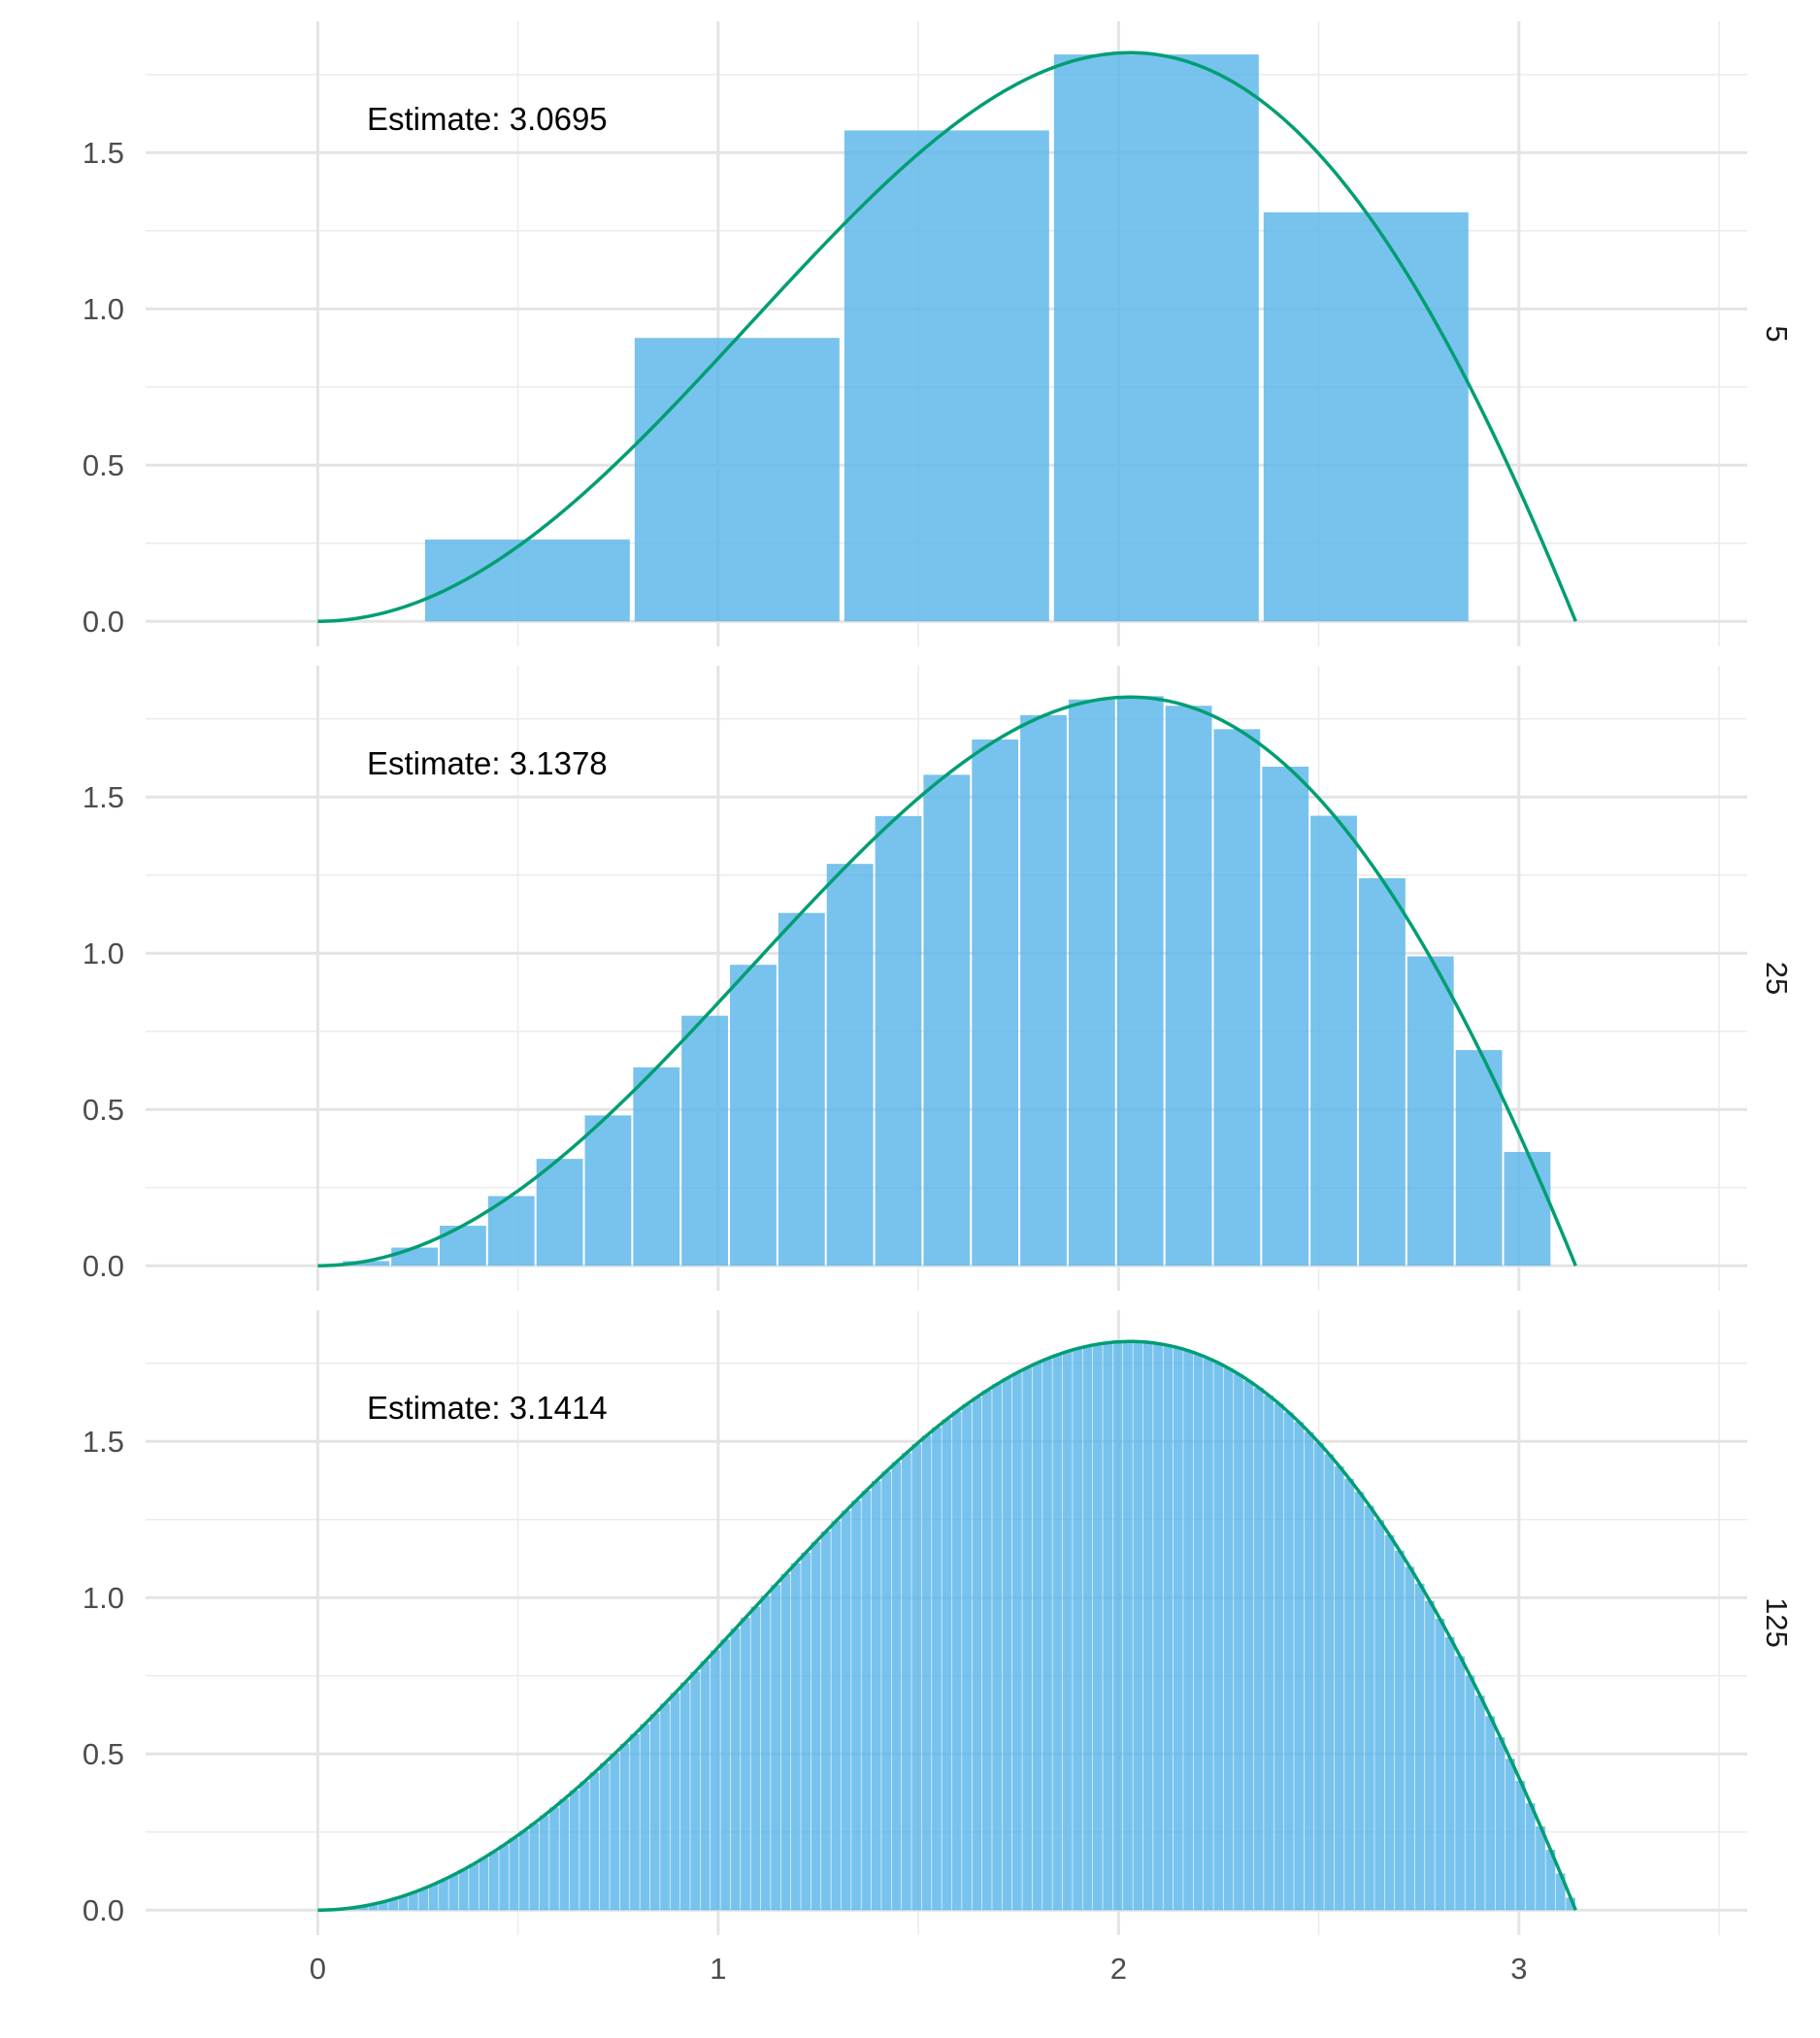  I want to click on facet-strip-label: 25, so click(1777, 978).